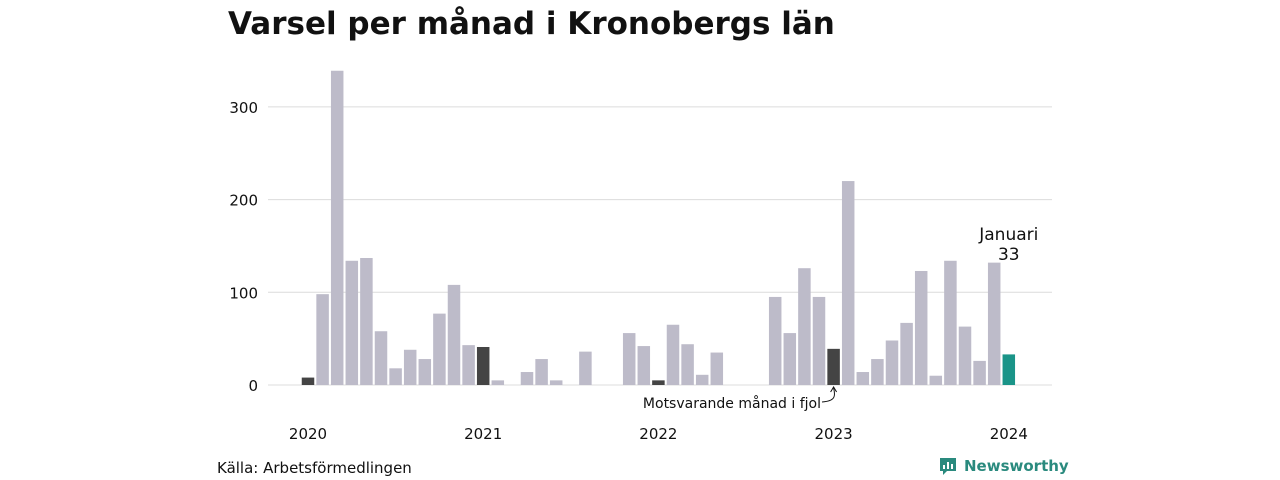 This screenshot has width=1280, height=480. I want to click on x-axis: 2020 2021 2022 2023 2024, so click(658, 434).